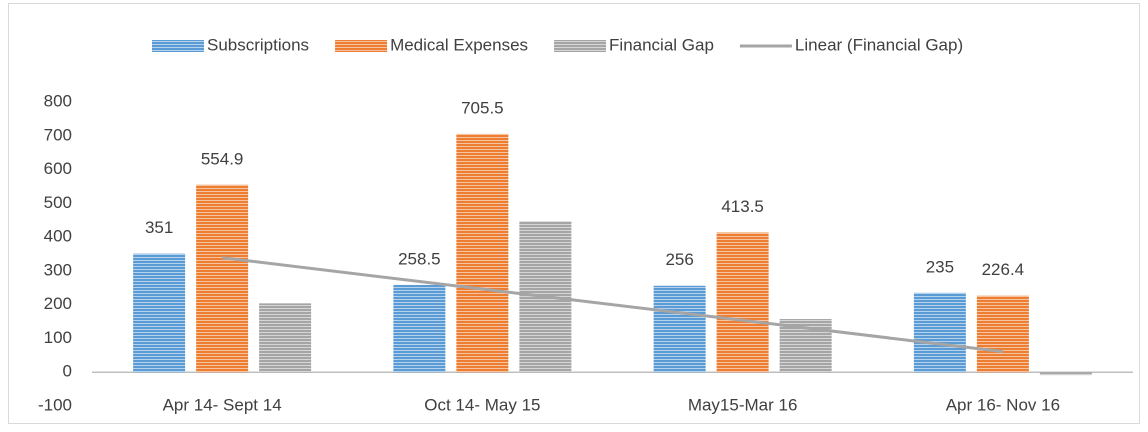  I want to click on data-label: 351, so click(159, 227).